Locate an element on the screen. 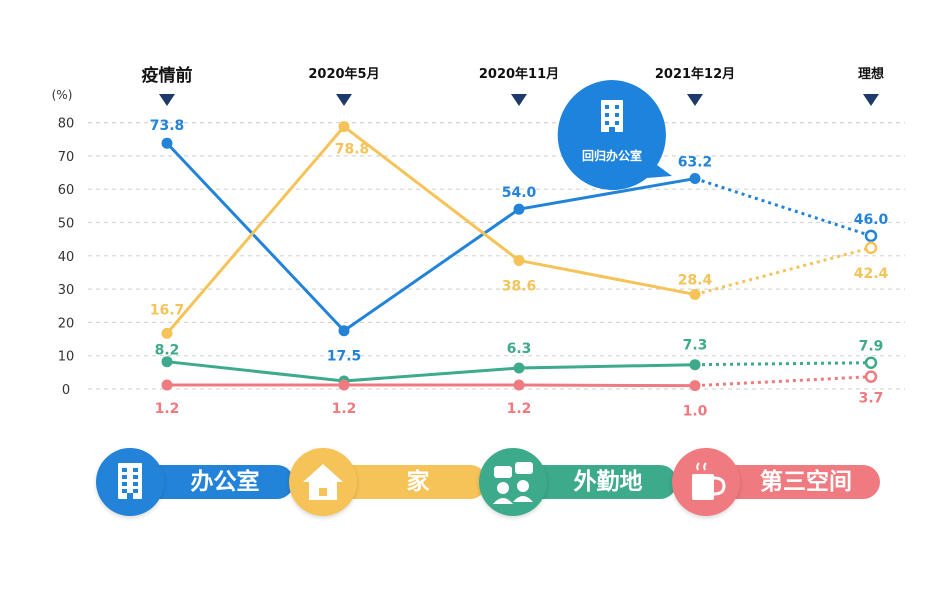  y-tick-label: 30 is located at coordinates (66, 290).